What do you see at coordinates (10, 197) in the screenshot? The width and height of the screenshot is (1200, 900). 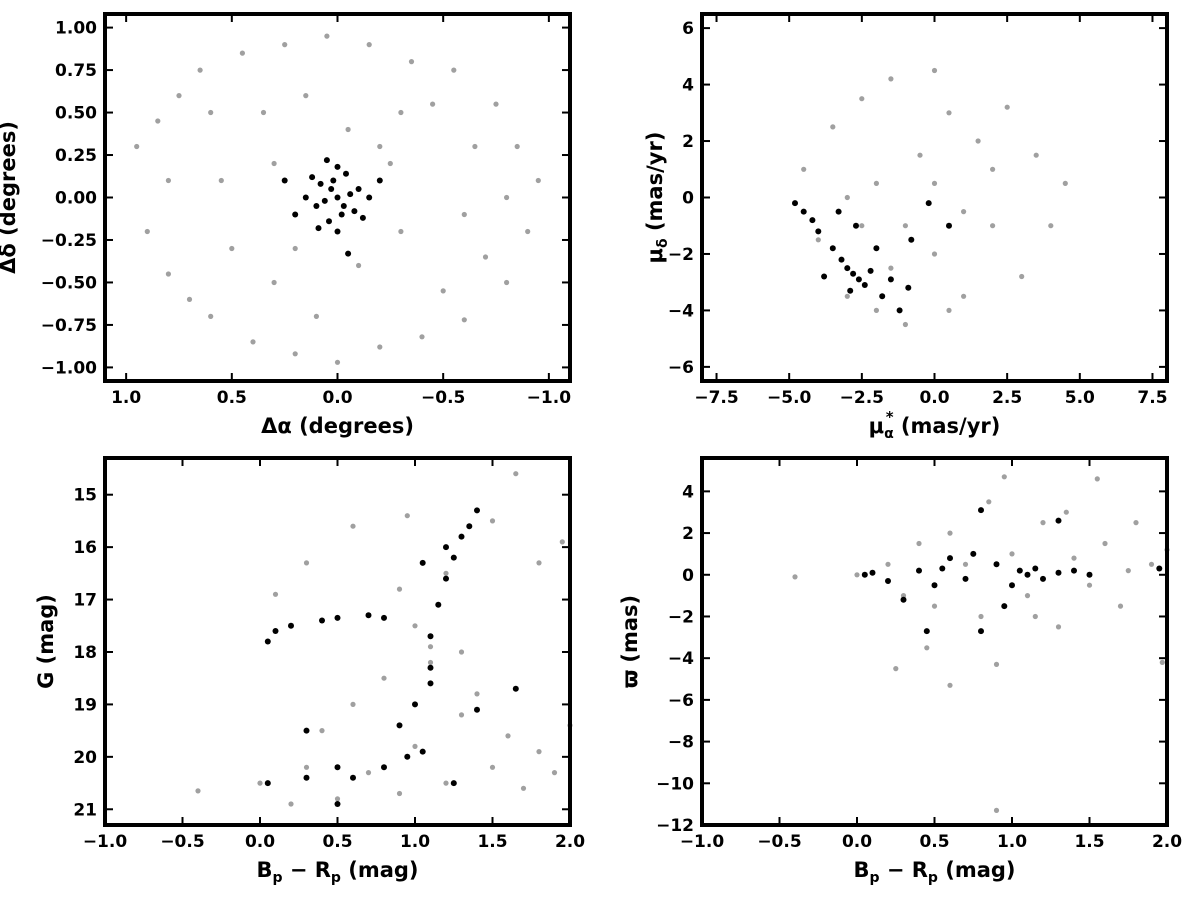 I see `y-axis-label: Δδ (degrees)` at bounding box center [10, 197].